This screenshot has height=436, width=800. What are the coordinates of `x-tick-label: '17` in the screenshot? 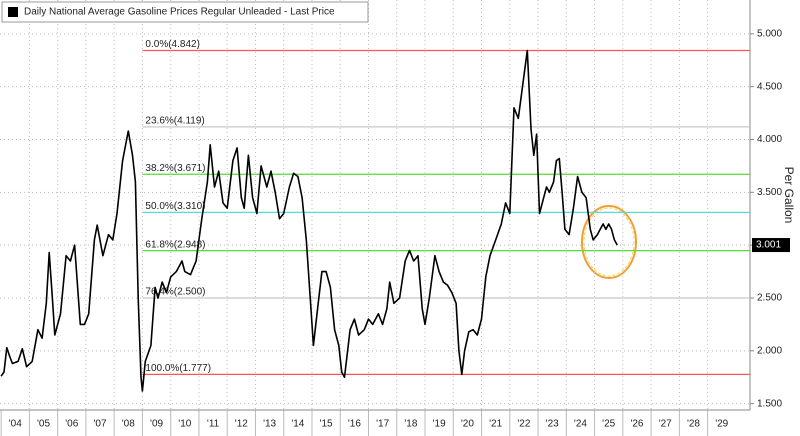 It's located at (382, 424).